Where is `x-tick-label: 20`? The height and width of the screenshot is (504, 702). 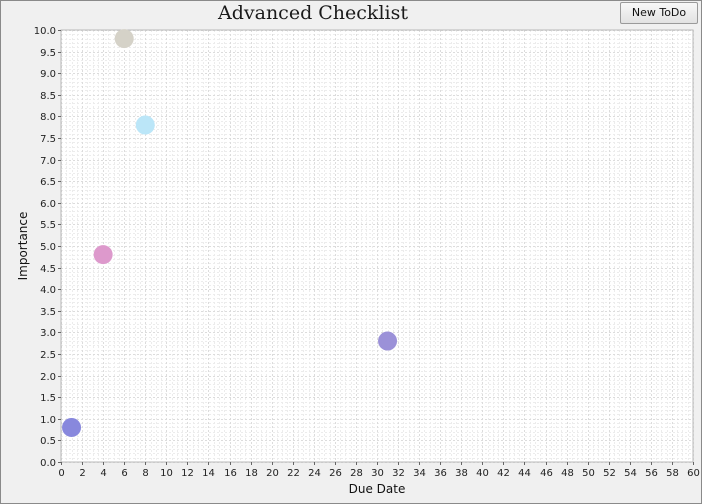
x-tick-label: 20 is located at coordinates (272, 473).